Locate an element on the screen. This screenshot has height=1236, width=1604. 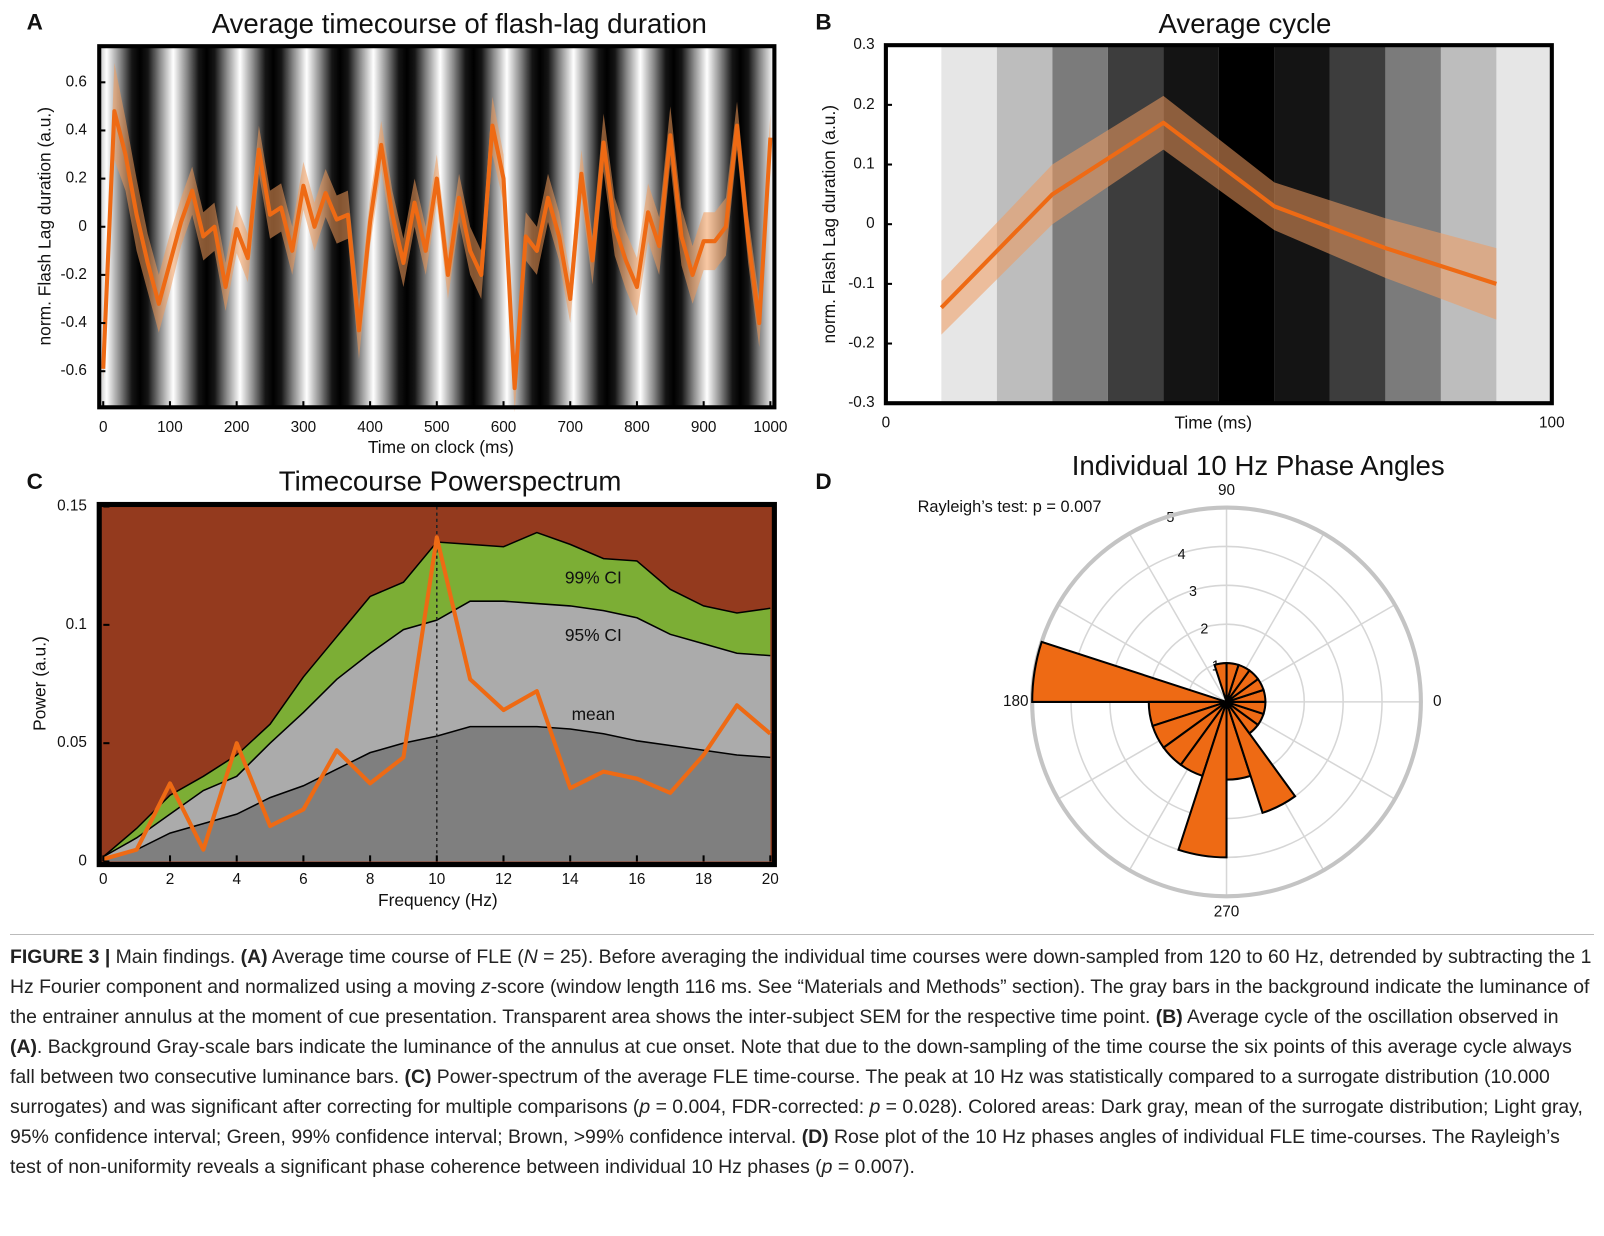
y-tick-label: 0.05 is located at coordinates (72, 742).